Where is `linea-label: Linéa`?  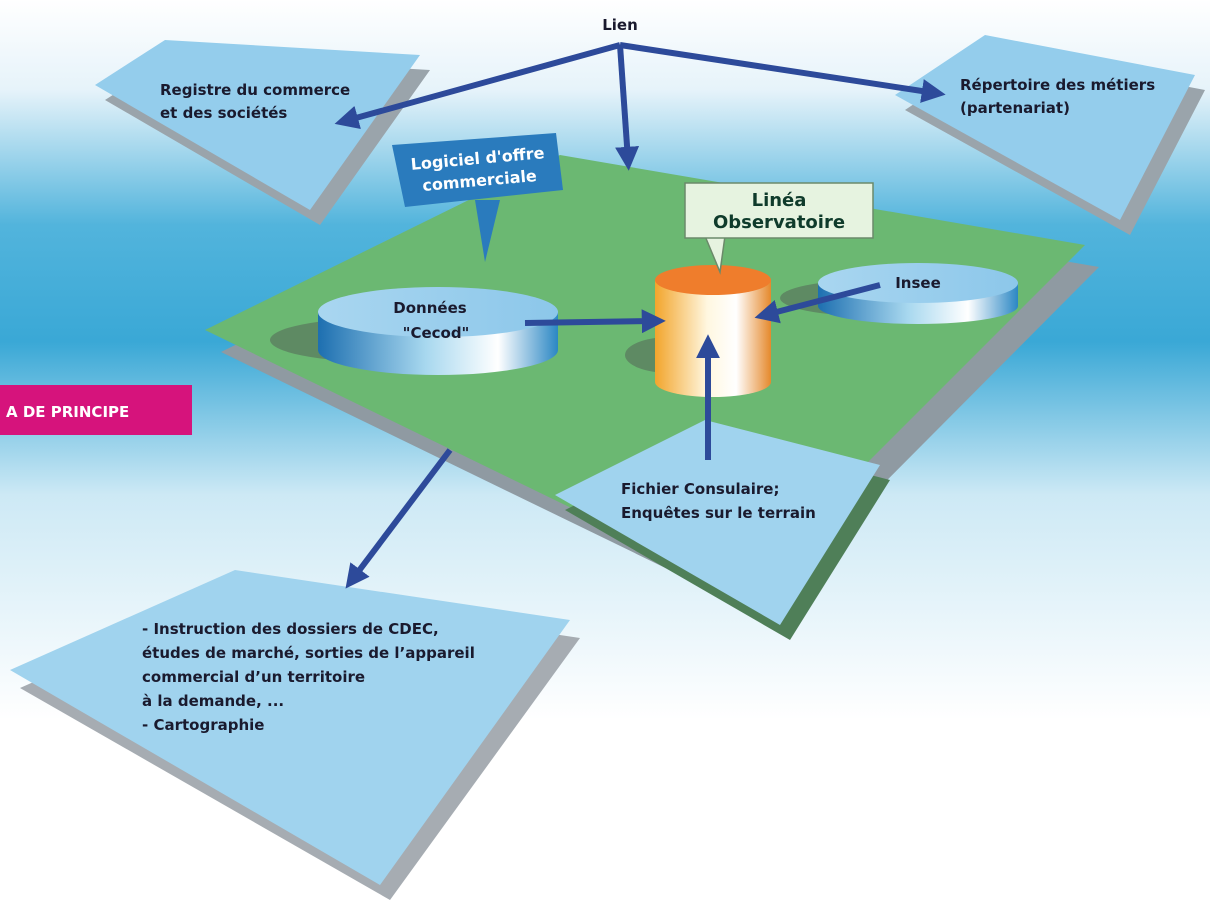
linea-label: Linéa is located at coordinates (779, 200).